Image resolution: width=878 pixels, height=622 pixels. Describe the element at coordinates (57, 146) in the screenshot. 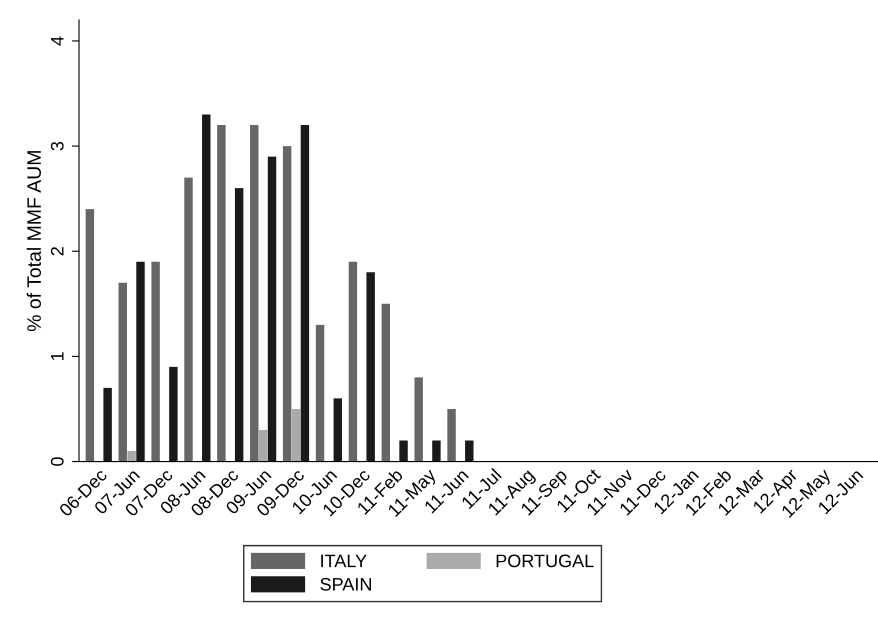

I see `y-tick-label: 3` at that location.